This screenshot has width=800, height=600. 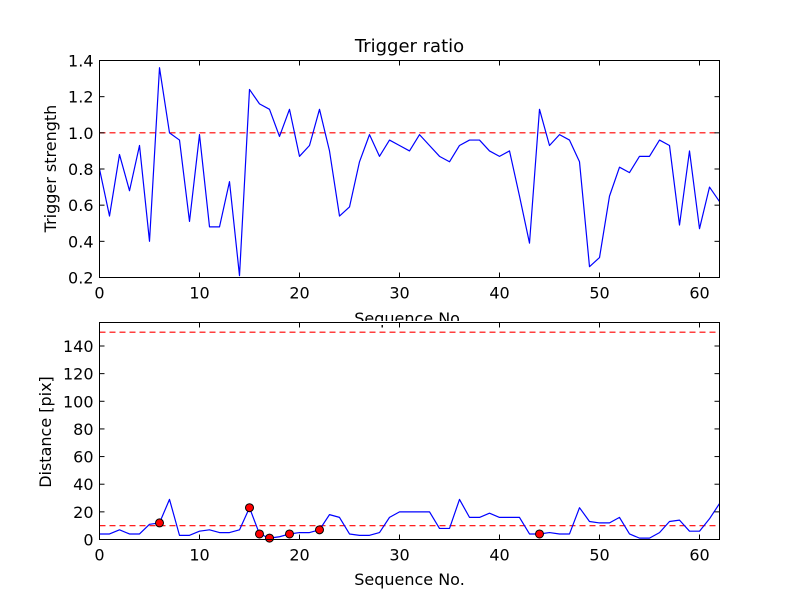 I want to click on y-axis-label: Distance [pix], so click(x=45, y=432).